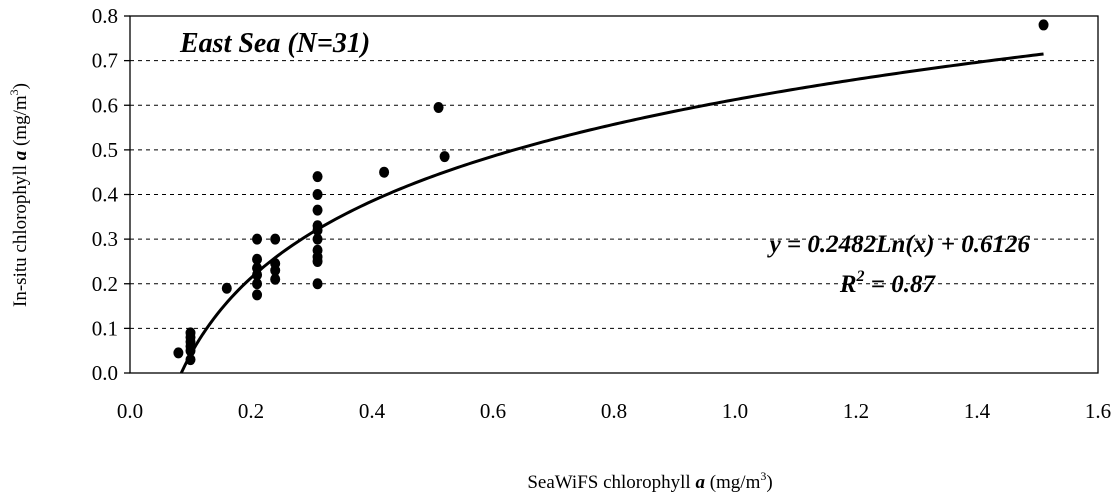 The width and height of the screenshot is (1117, 502). What do you see at coordinates (105, 150) in the screenshot?
I see `y-tick-label: 0.5` at bounding box center [105, 150].